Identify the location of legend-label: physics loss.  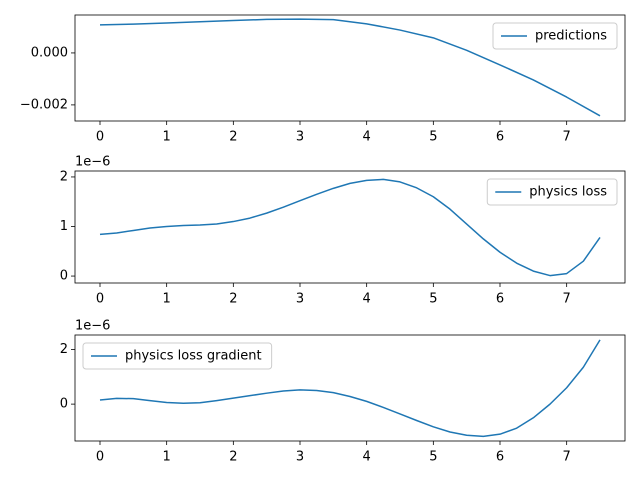
(568, 192).